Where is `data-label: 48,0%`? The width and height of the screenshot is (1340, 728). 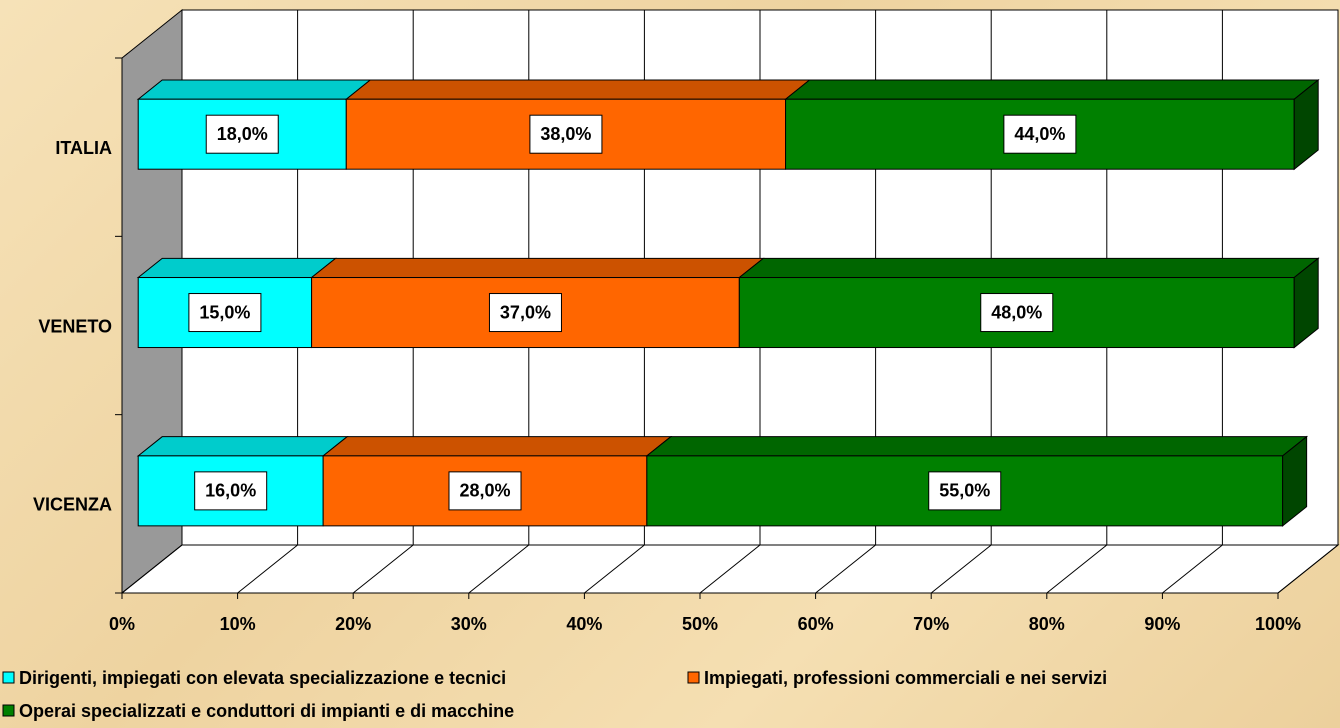
data-label: 48,0% is located at coordinates (1016, 312).